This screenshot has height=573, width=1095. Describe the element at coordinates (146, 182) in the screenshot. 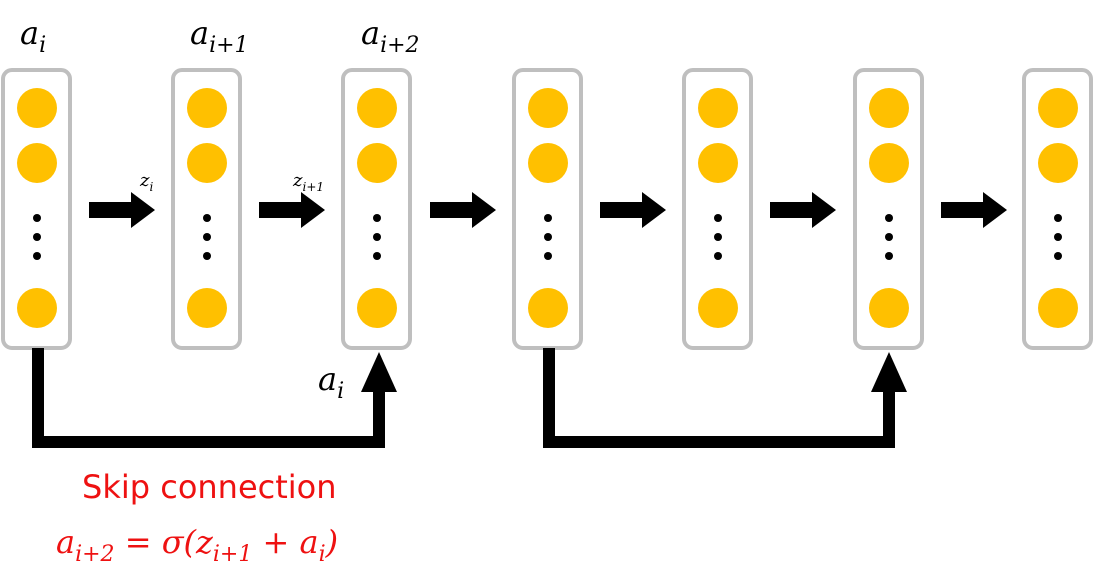

I see `label-z-i: zi` at that location.